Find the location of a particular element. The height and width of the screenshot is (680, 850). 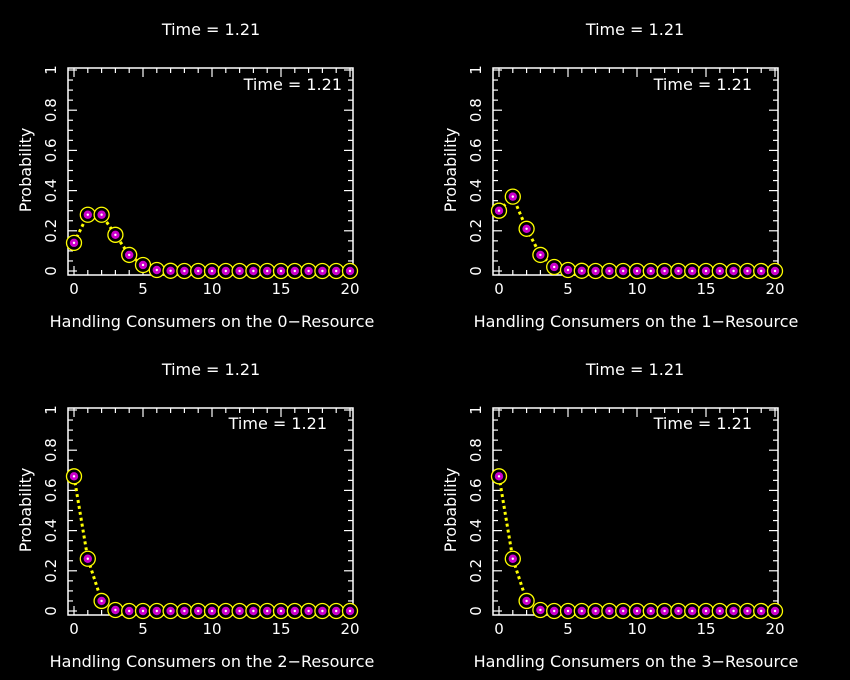

x-axis-label: Handling Consumers on the 2−Resource is located at coordinates (212, 661).